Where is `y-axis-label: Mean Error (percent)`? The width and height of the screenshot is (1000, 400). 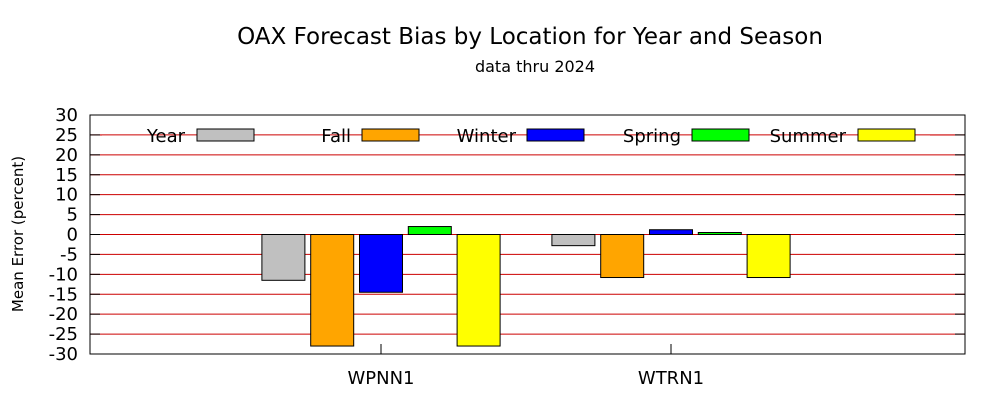 y-axis-label: Mean Error (percent) is located at coordinates (18, 234).